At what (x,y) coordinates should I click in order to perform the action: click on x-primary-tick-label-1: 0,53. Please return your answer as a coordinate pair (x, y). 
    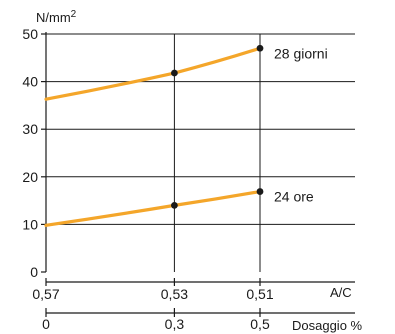
    Looking at the image, I should click on (174, 294).